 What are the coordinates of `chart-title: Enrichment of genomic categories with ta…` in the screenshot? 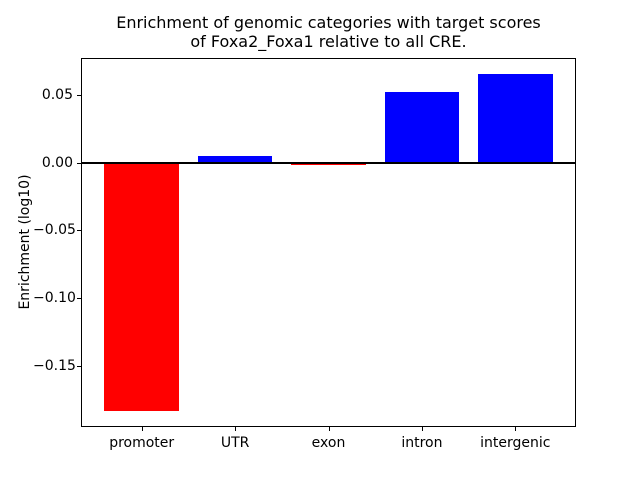 It's located at (328, 32).